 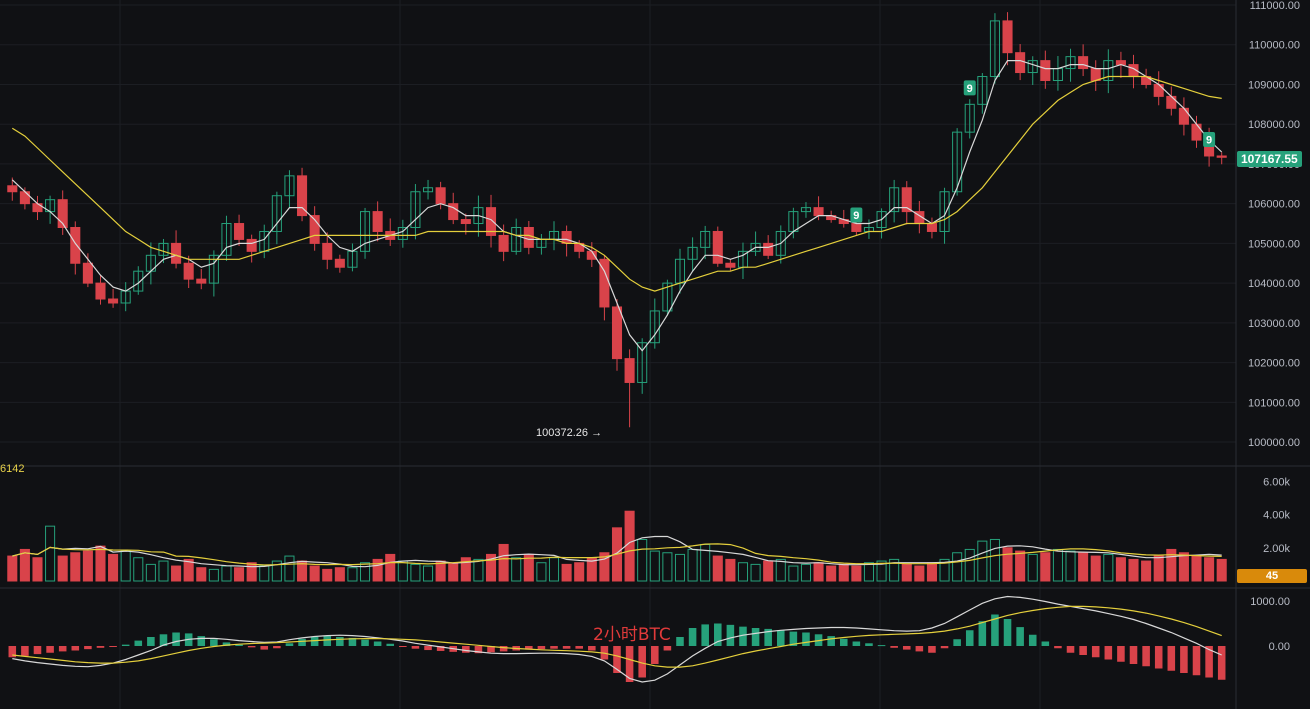 What do you see at coordinates (632, 635) in the screenshot?
I see `watermark-label: 2小时BTC` at bounding box center [632, 635].